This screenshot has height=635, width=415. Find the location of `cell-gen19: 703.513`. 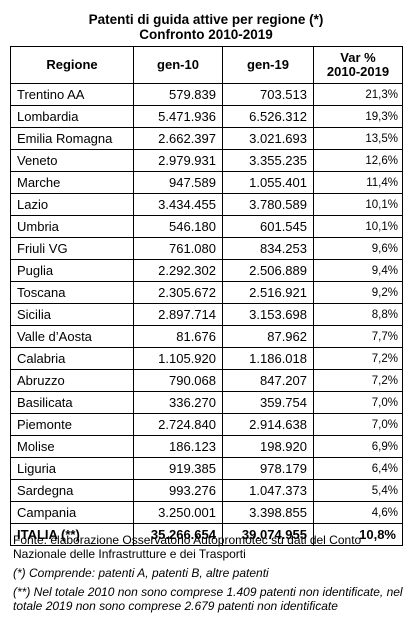

cell-gen19: 703.513 is located at coordinates (268, 94).